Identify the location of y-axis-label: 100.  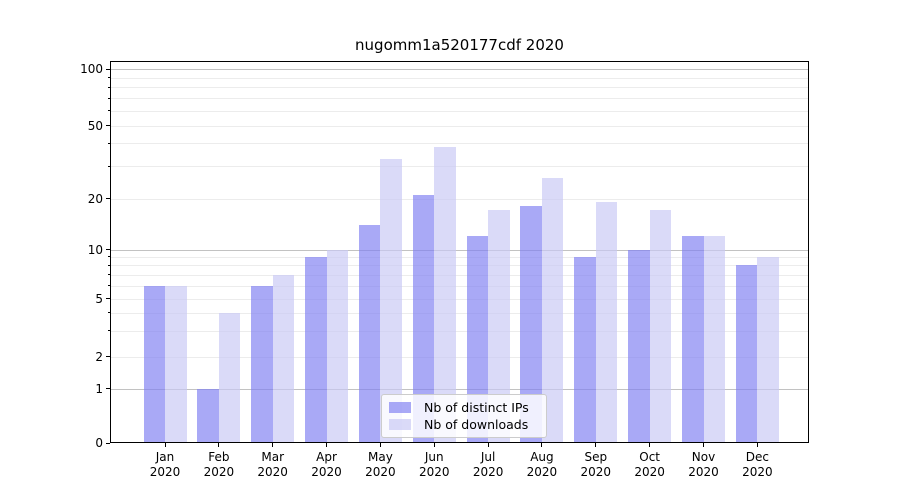
(91, 69).